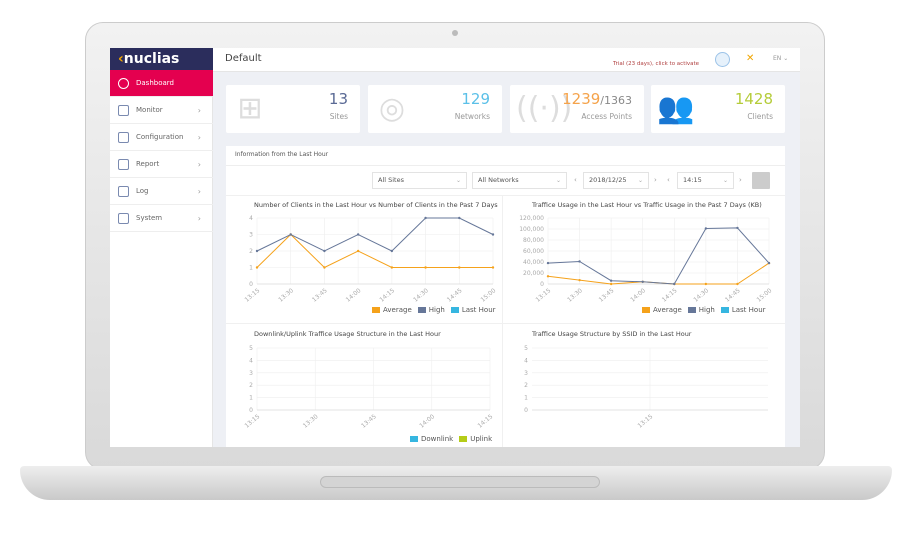  What do you see at coordinates (526, 385) in the screenshot?
I see `y-tick-label: 2` at bounding box center [526, 385].